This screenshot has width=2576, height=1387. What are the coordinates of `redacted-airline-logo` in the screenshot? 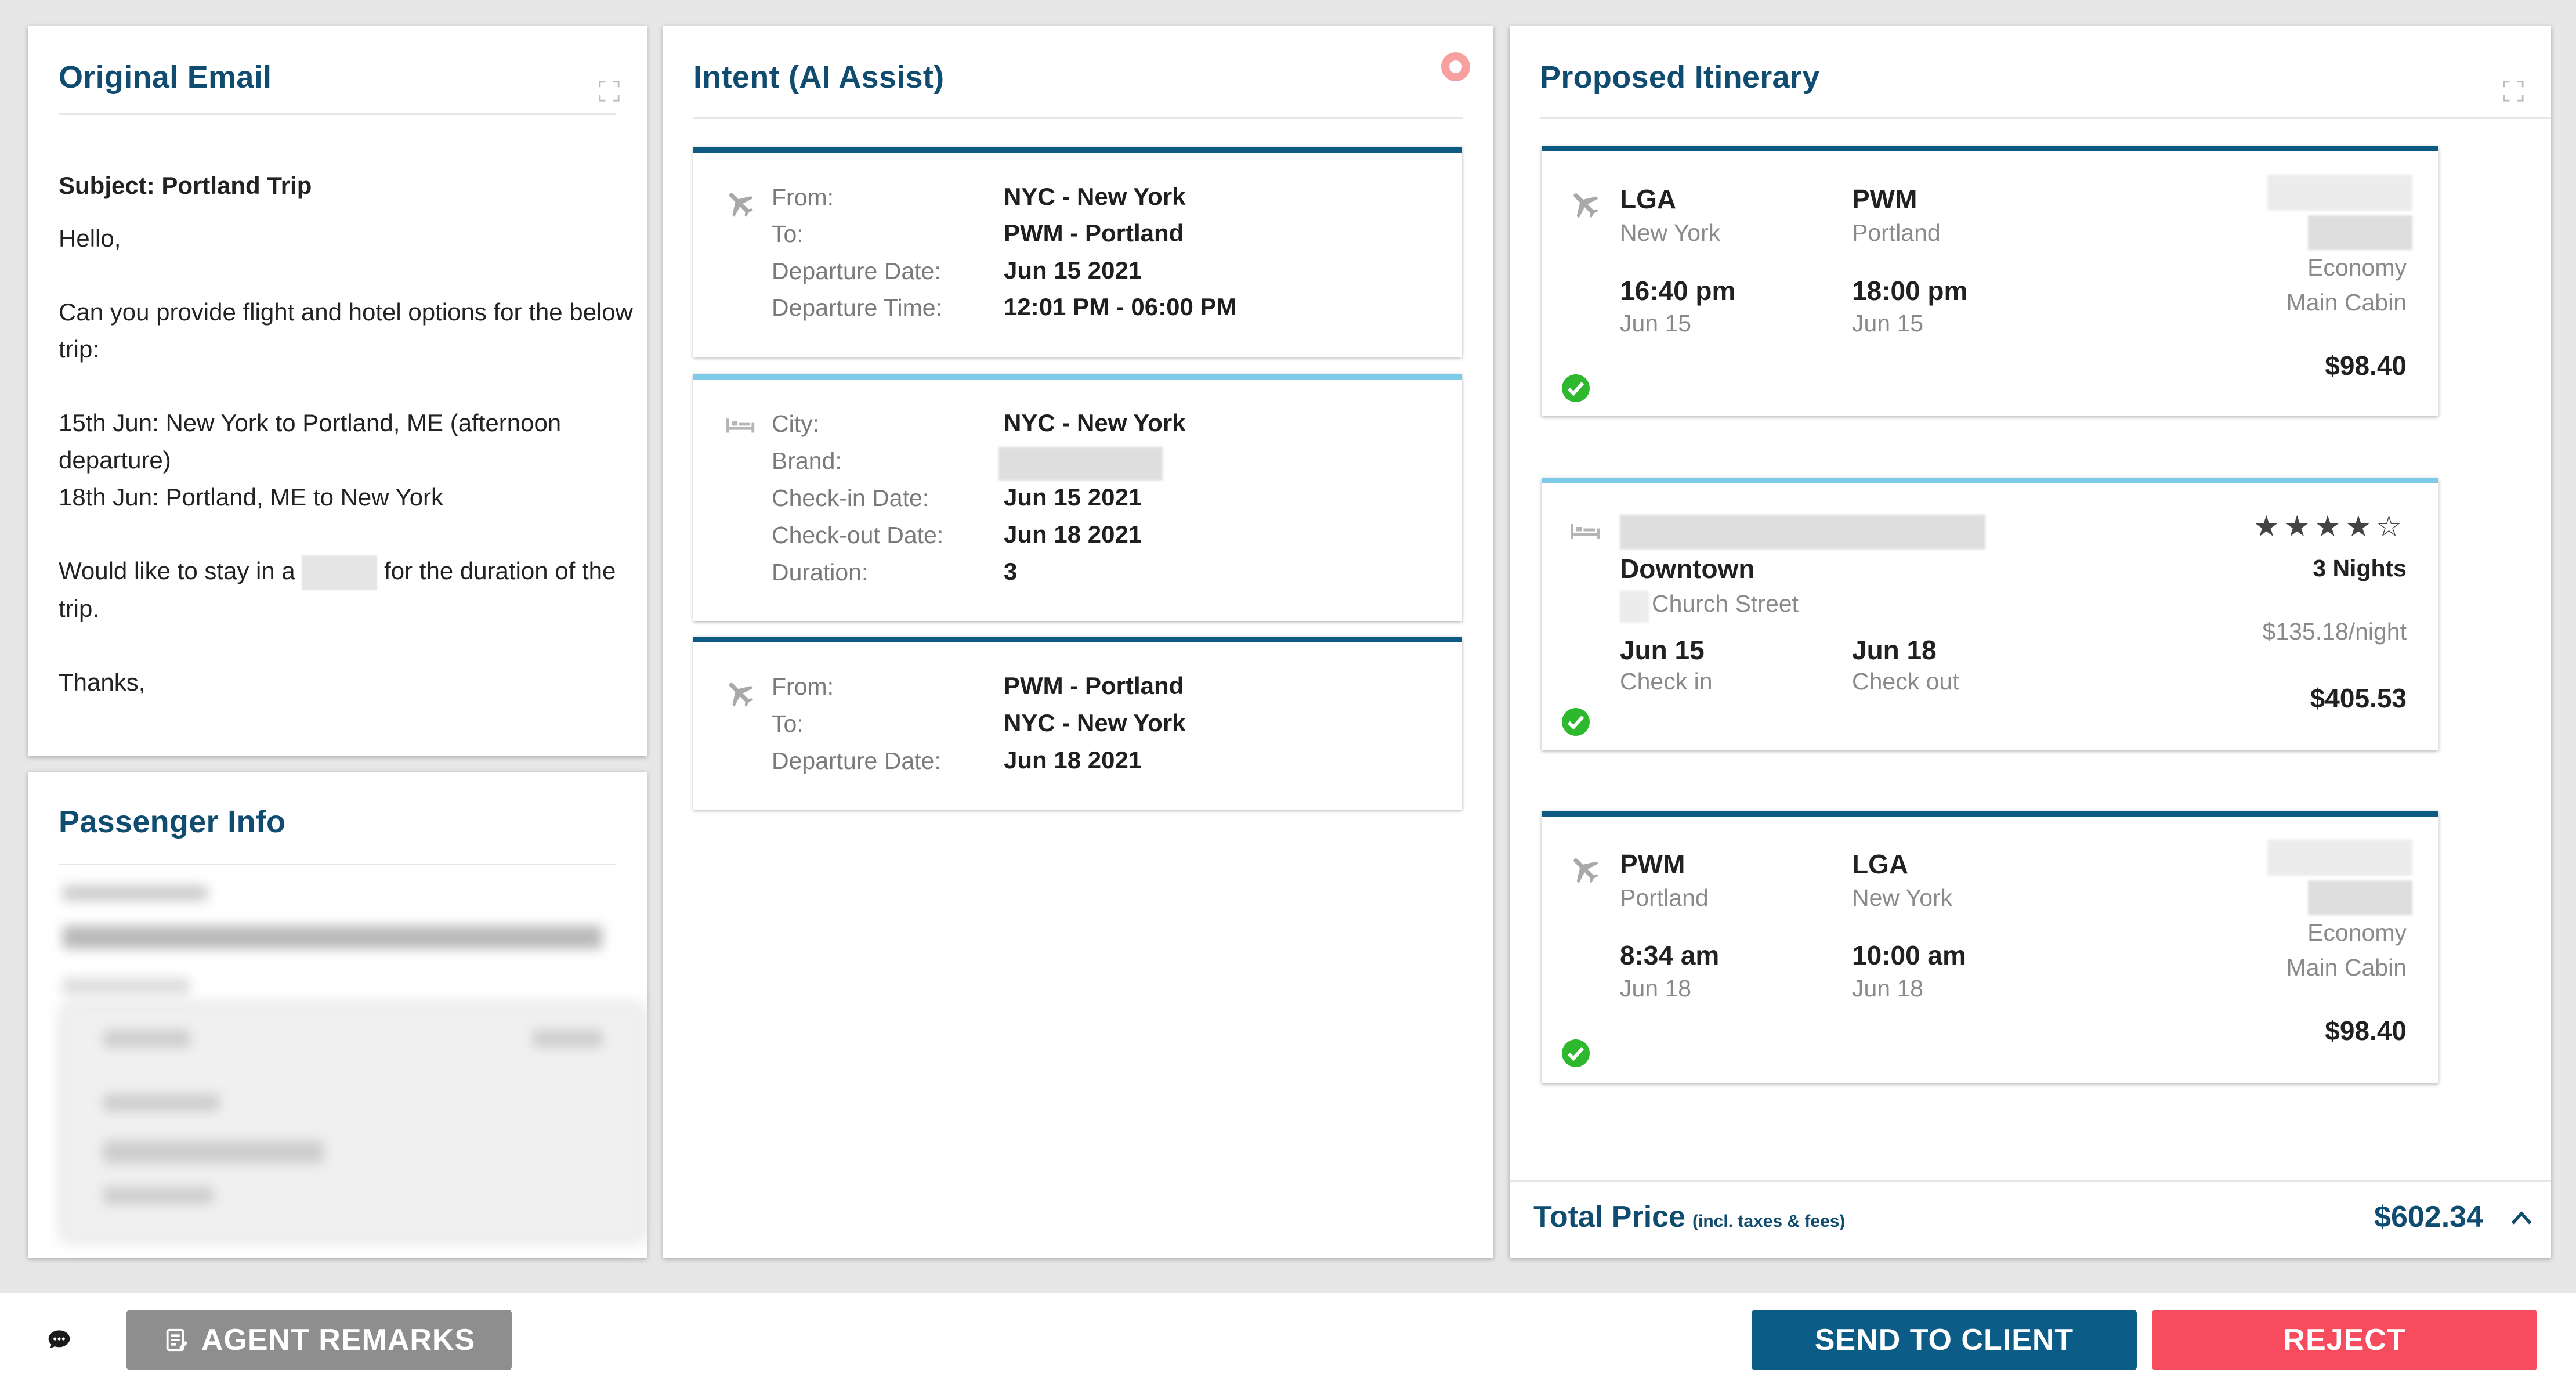 It's located at (2360, 897).